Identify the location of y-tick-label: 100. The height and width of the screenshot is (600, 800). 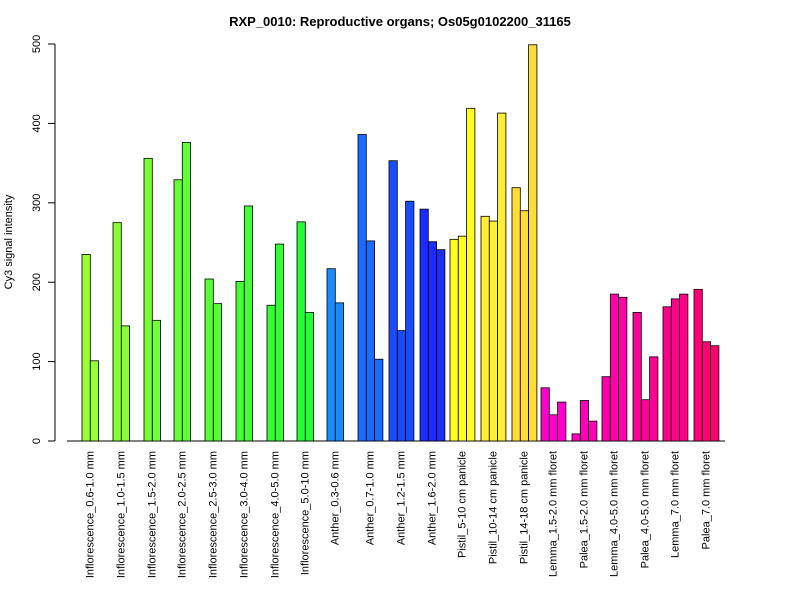
(37, 361).